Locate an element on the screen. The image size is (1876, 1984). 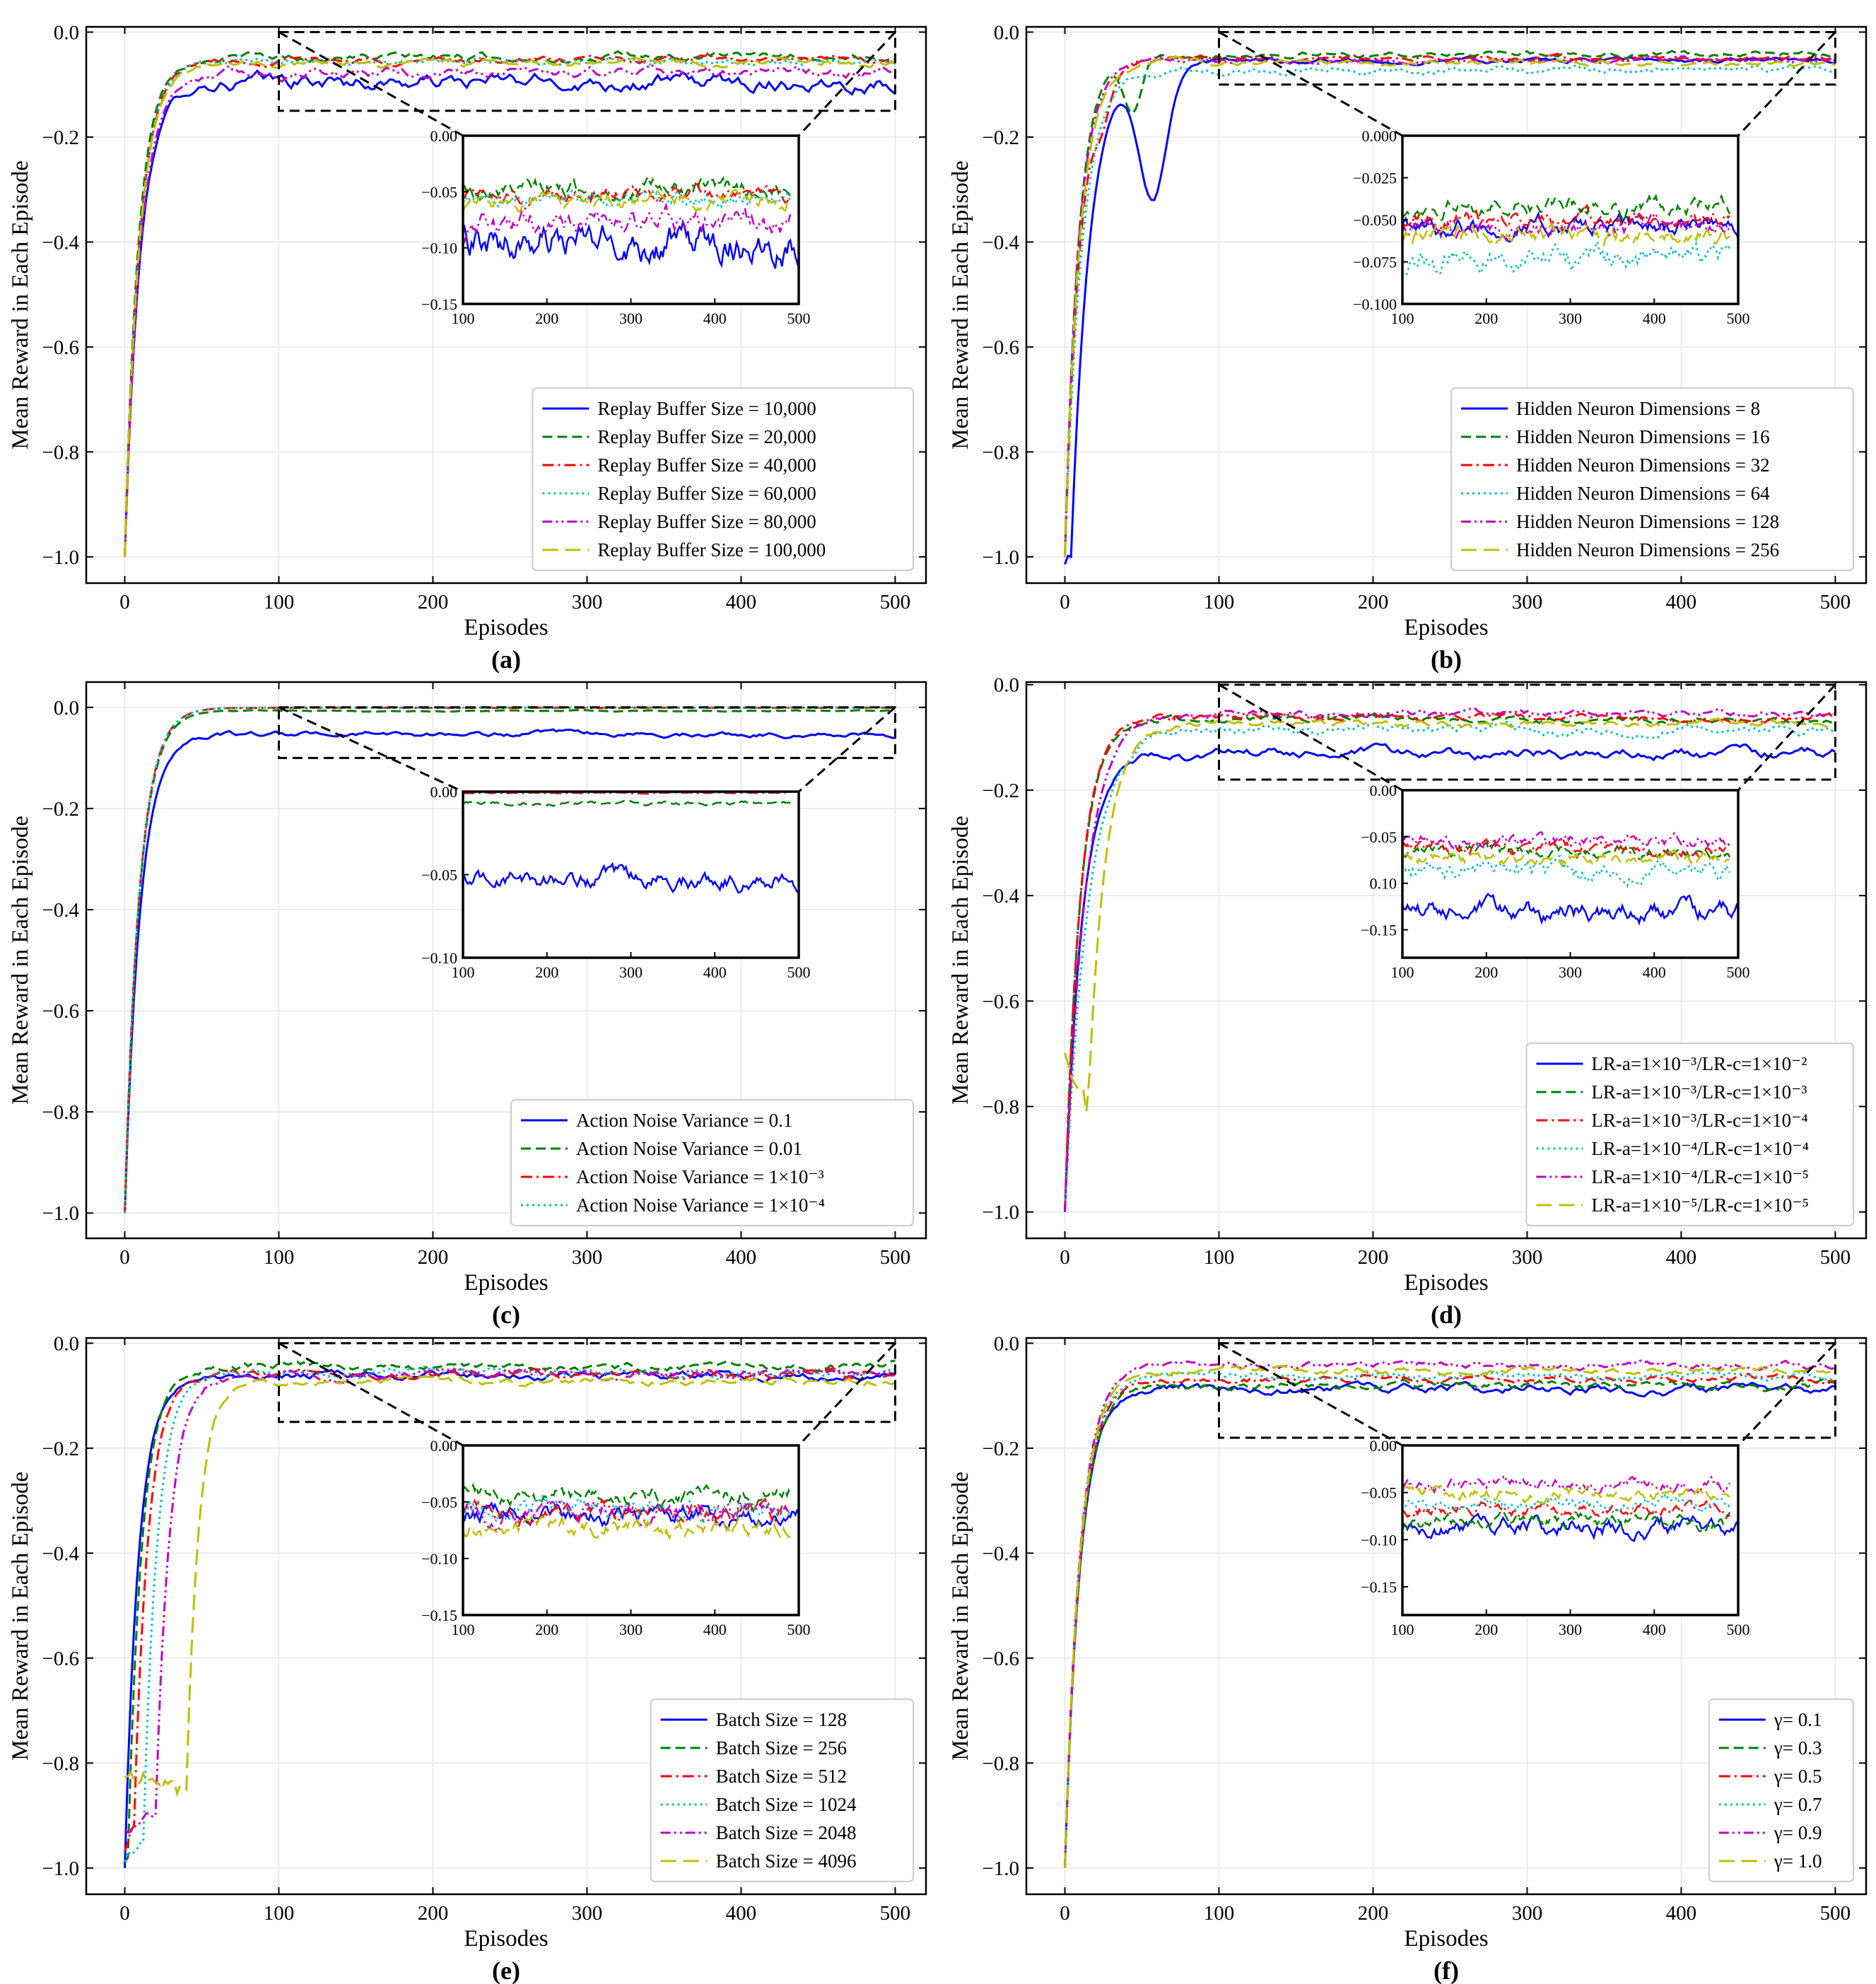
legend-label-4: Action Noise Variance = 1×10⁻⁴ is located at coordinates (700, 1205).